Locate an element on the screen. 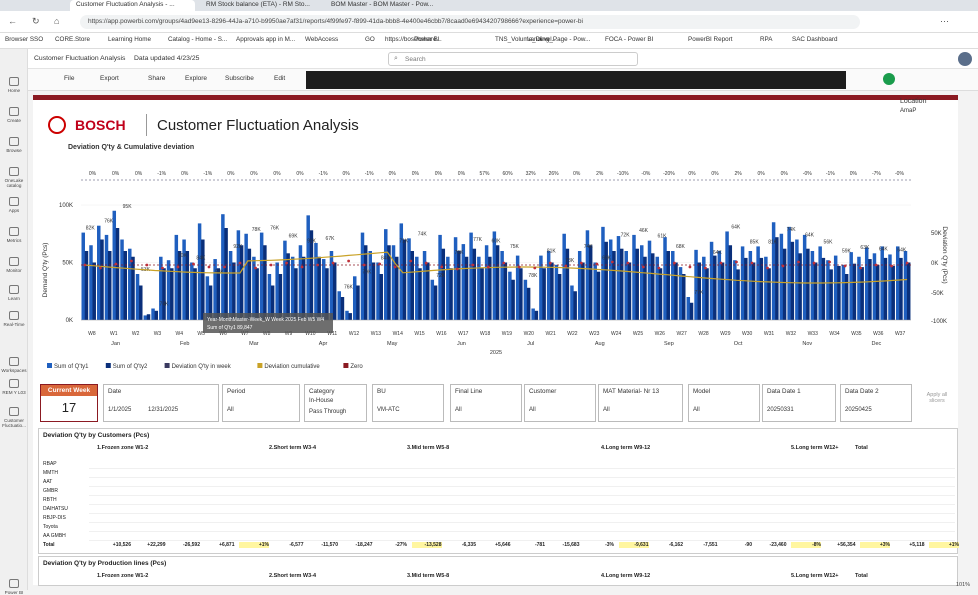  month-label: Jul is located at coordinates (530, 344).